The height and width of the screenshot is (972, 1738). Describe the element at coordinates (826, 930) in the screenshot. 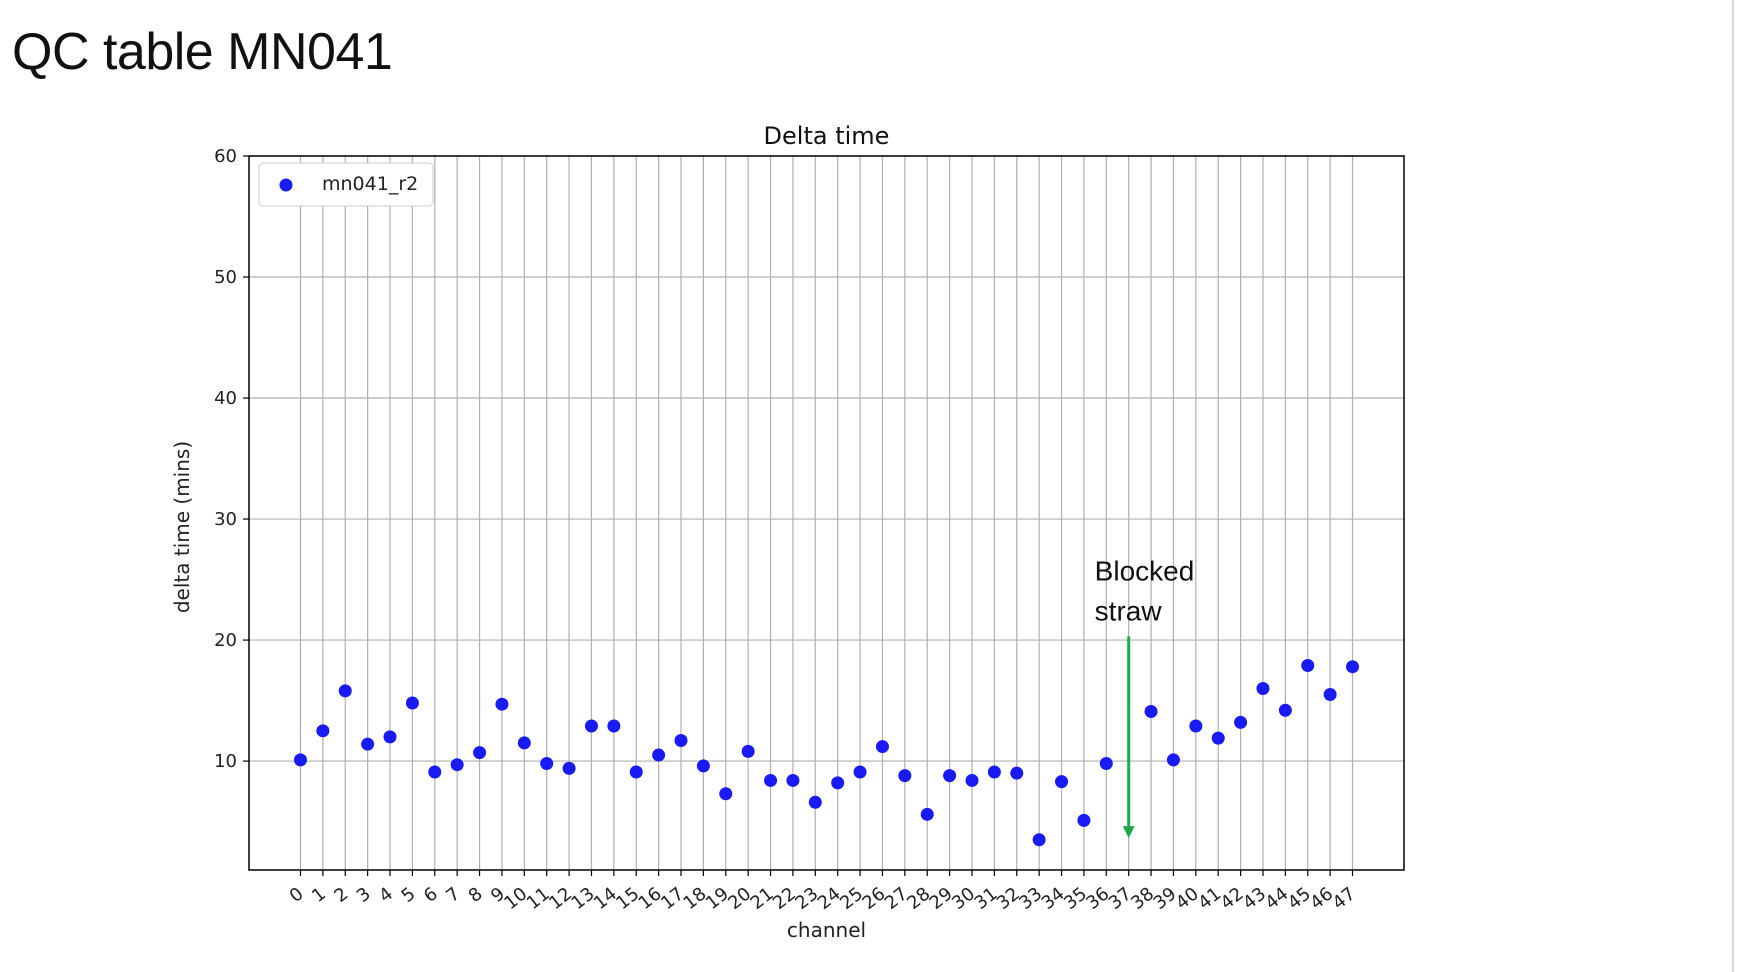

I see `x-axis-label: channel` at that location.